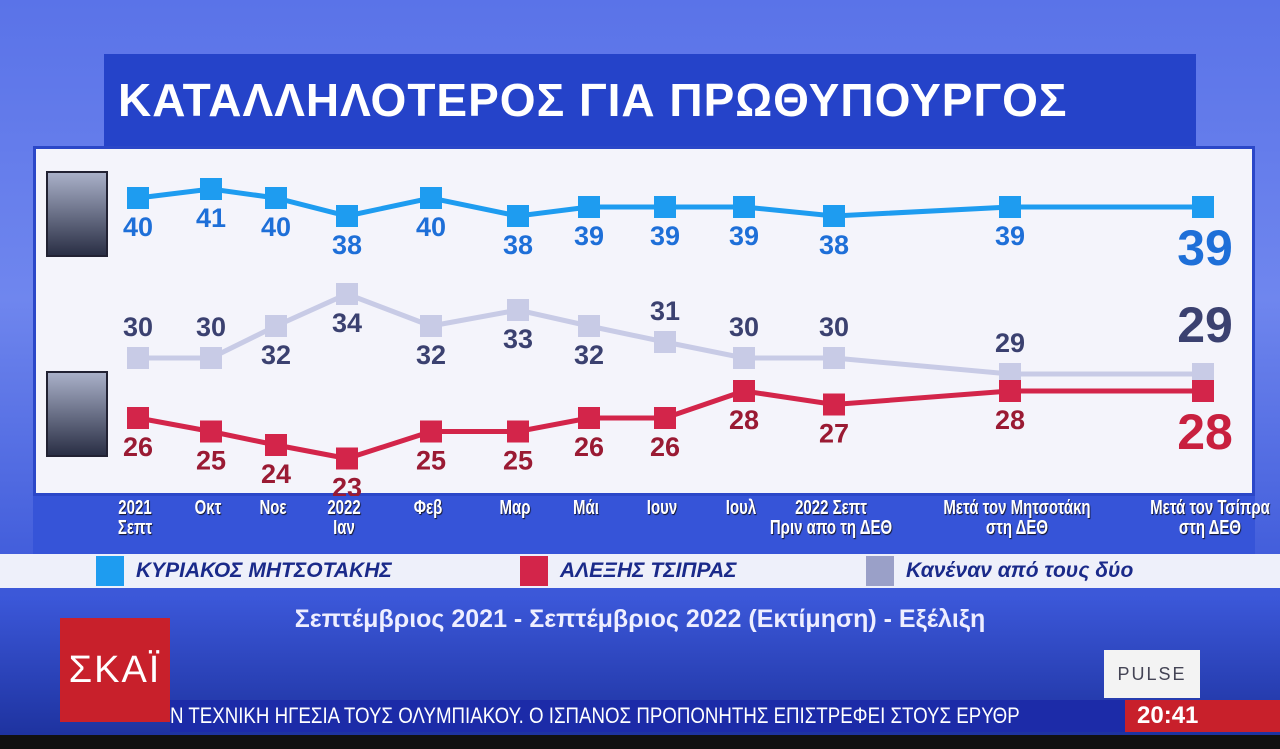 The width and height of the screenshot is (1280, 749). Describe the element at coordinates (208, 508) in the screenshot. I see `x-tick-label: Οκτ` at that location.